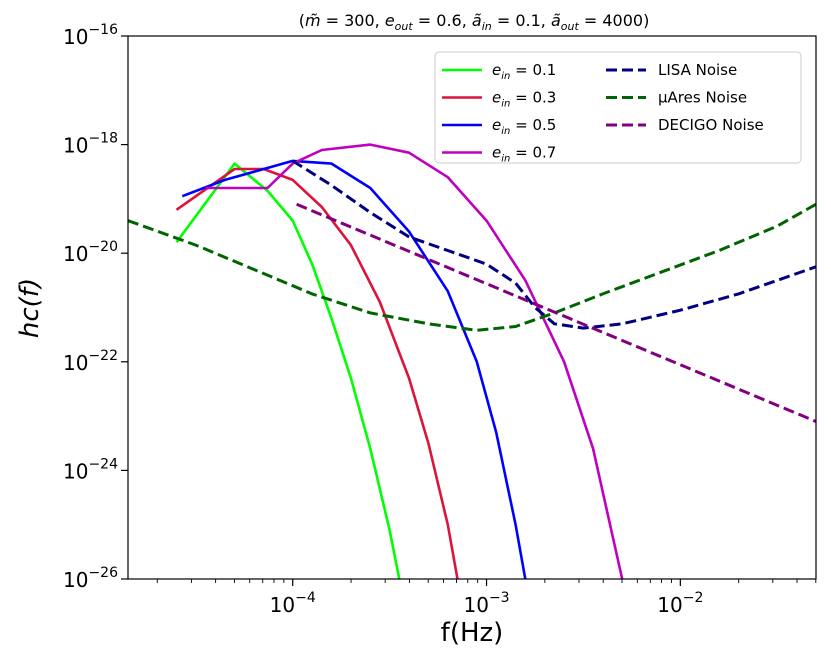 The image size is (831, 661). I want to click on legend-box, so click(618, 107).